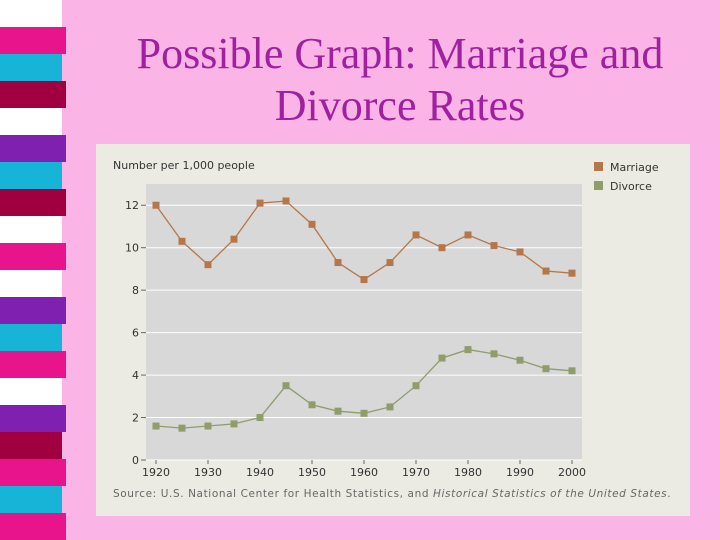 The height and width of the screenshot is (540, 720). I want to click on y-tick-label: 0, so click(135, 460).